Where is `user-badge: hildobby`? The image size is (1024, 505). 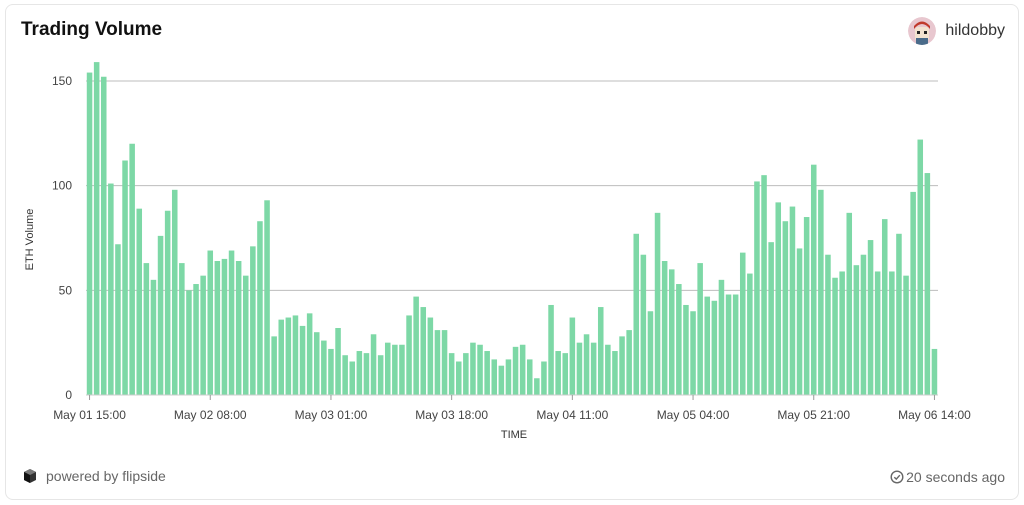
user-badge: hildobby is located at coordinates (956, 31).